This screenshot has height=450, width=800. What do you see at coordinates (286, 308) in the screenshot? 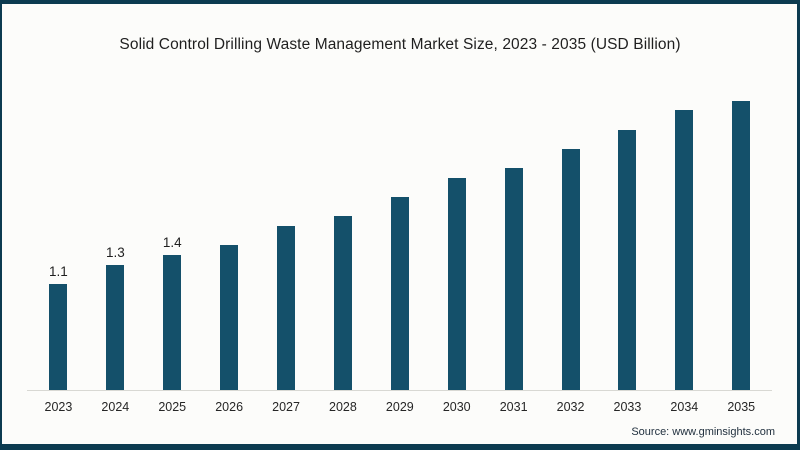
I see `bar-2027` at bounding box center [286, 308].